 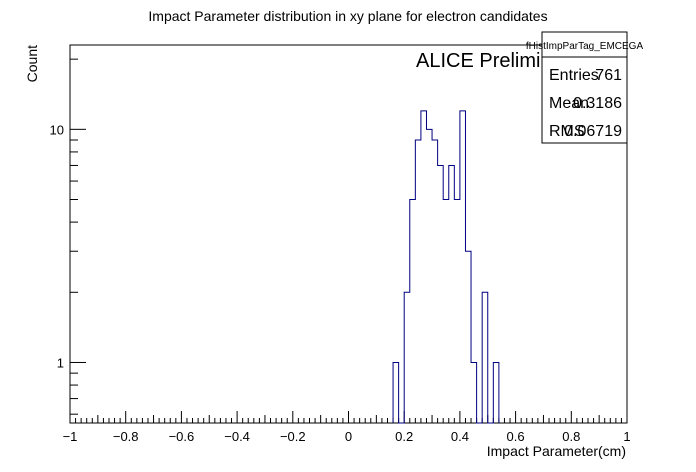 I want to click on y-tick-label: 10, so click(x=57, y=129).